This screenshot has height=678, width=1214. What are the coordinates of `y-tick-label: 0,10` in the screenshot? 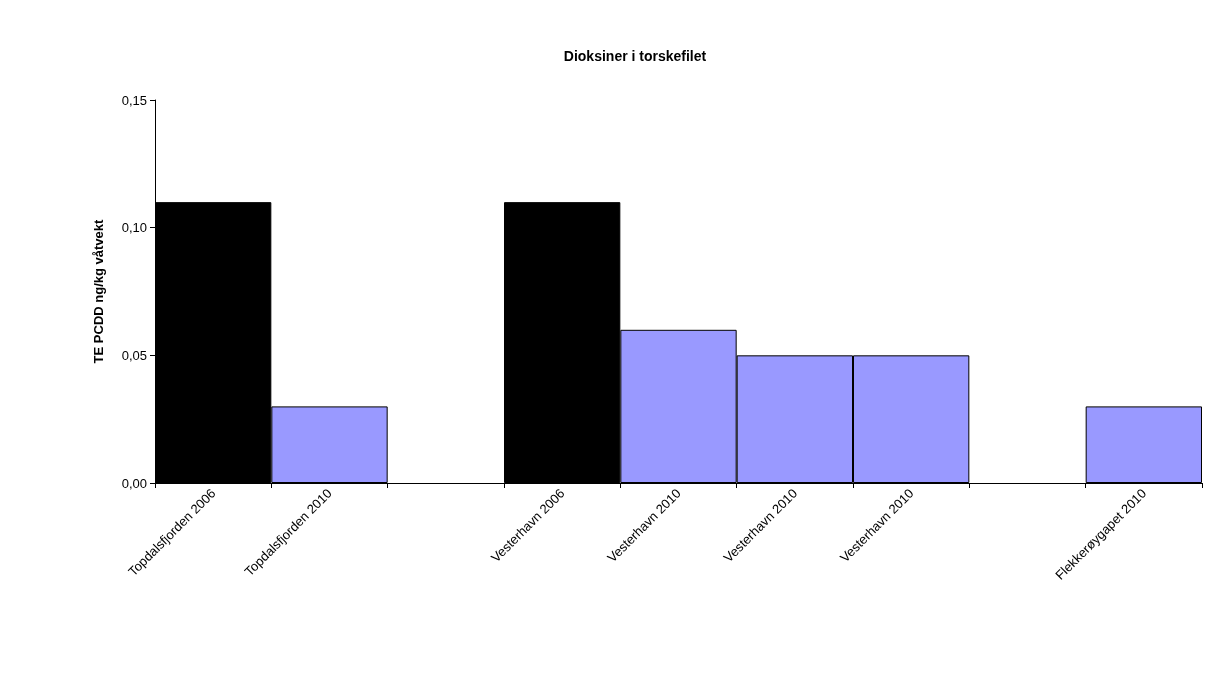 It's located at (134, 228).